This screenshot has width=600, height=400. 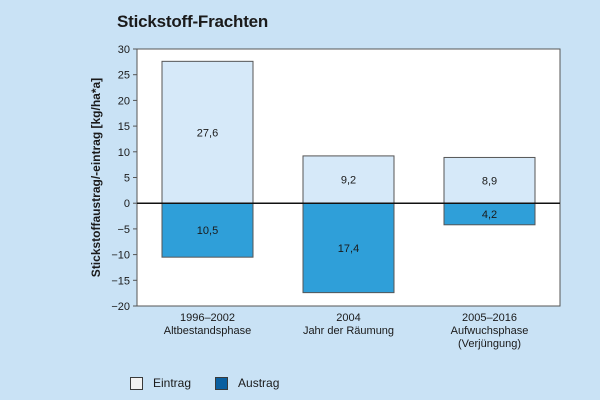 What do you see at coordinates (490, 331) in the screenshot?
I see `x-tick-label: Aufwuchsphase` at bounding box center [490, 331].